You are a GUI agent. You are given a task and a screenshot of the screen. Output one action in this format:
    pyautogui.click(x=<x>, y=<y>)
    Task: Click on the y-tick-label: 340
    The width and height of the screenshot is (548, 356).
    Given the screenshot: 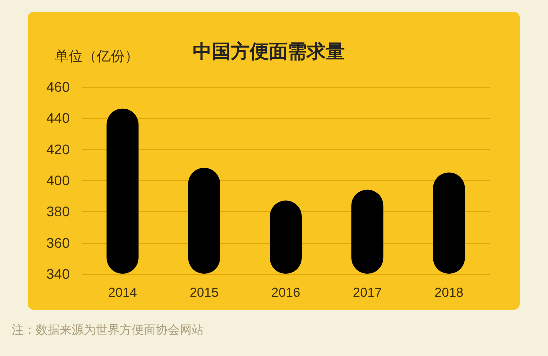 What is the action you would take?
    pyautogui.click(x=58, y=274)
    